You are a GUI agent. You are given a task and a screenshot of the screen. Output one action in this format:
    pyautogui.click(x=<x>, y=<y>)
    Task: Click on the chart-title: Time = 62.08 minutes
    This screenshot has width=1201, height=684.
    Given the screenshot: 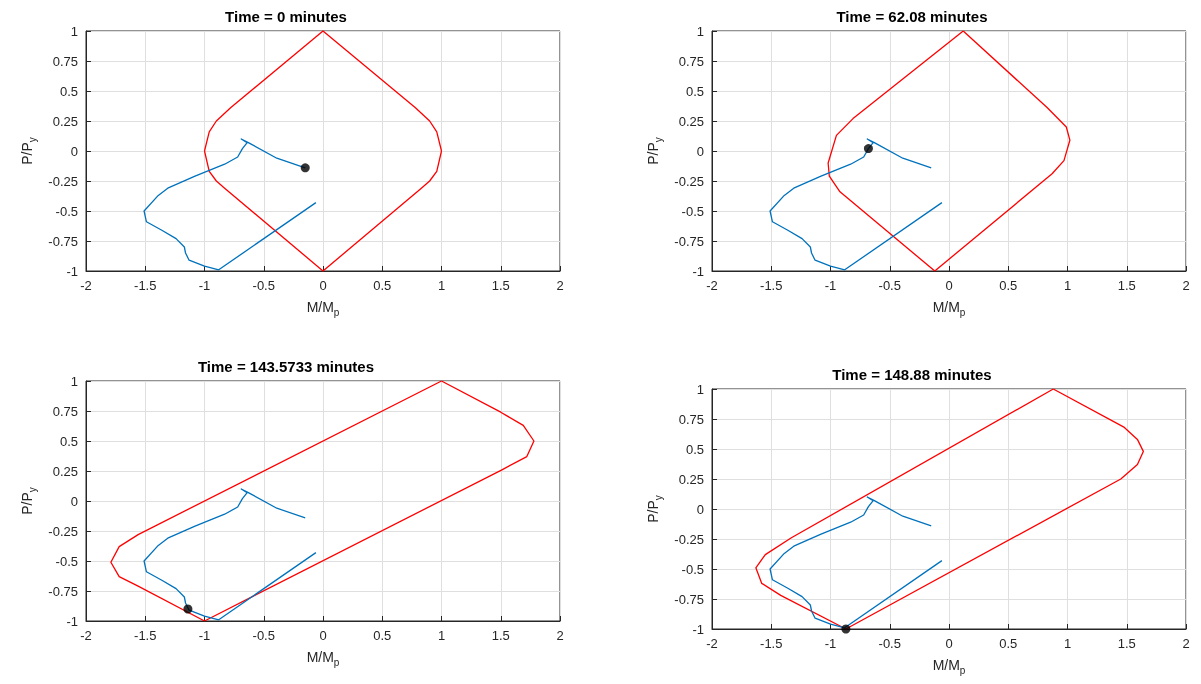 What is the action you would take?
    pyautogui.click(x=912, y=16)
    